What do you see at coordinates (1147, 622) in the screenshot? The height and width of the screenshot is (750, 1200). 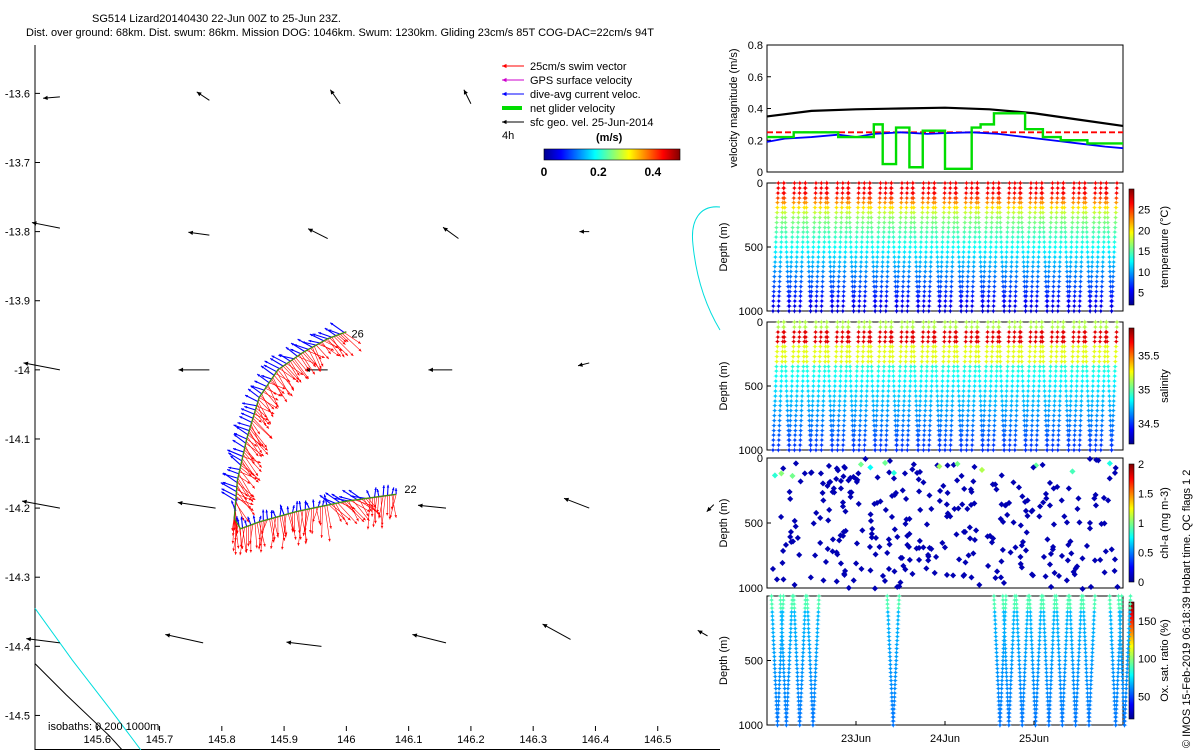 I see `section-colorbar-tick: 150` at bounding box center [1147, 622].